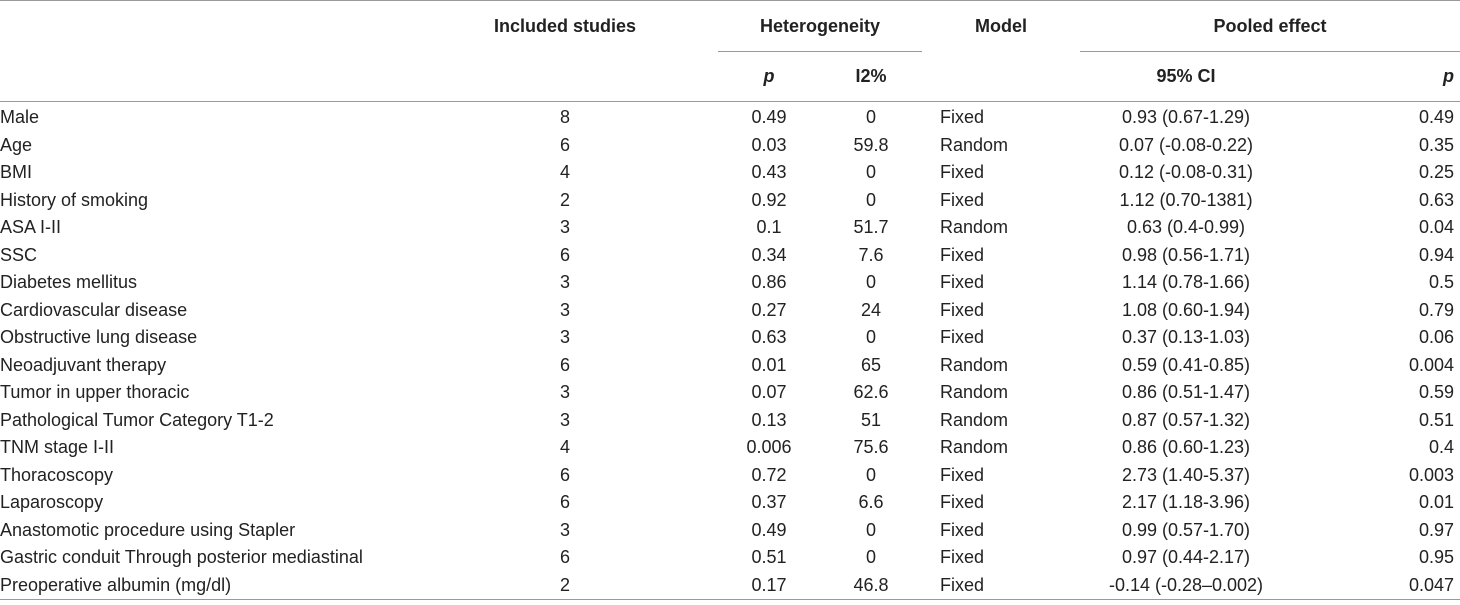  Describe the element at coordinates (1436, 144) in the screenshot. I see `cell-pooled-p: 0.35` at that location.